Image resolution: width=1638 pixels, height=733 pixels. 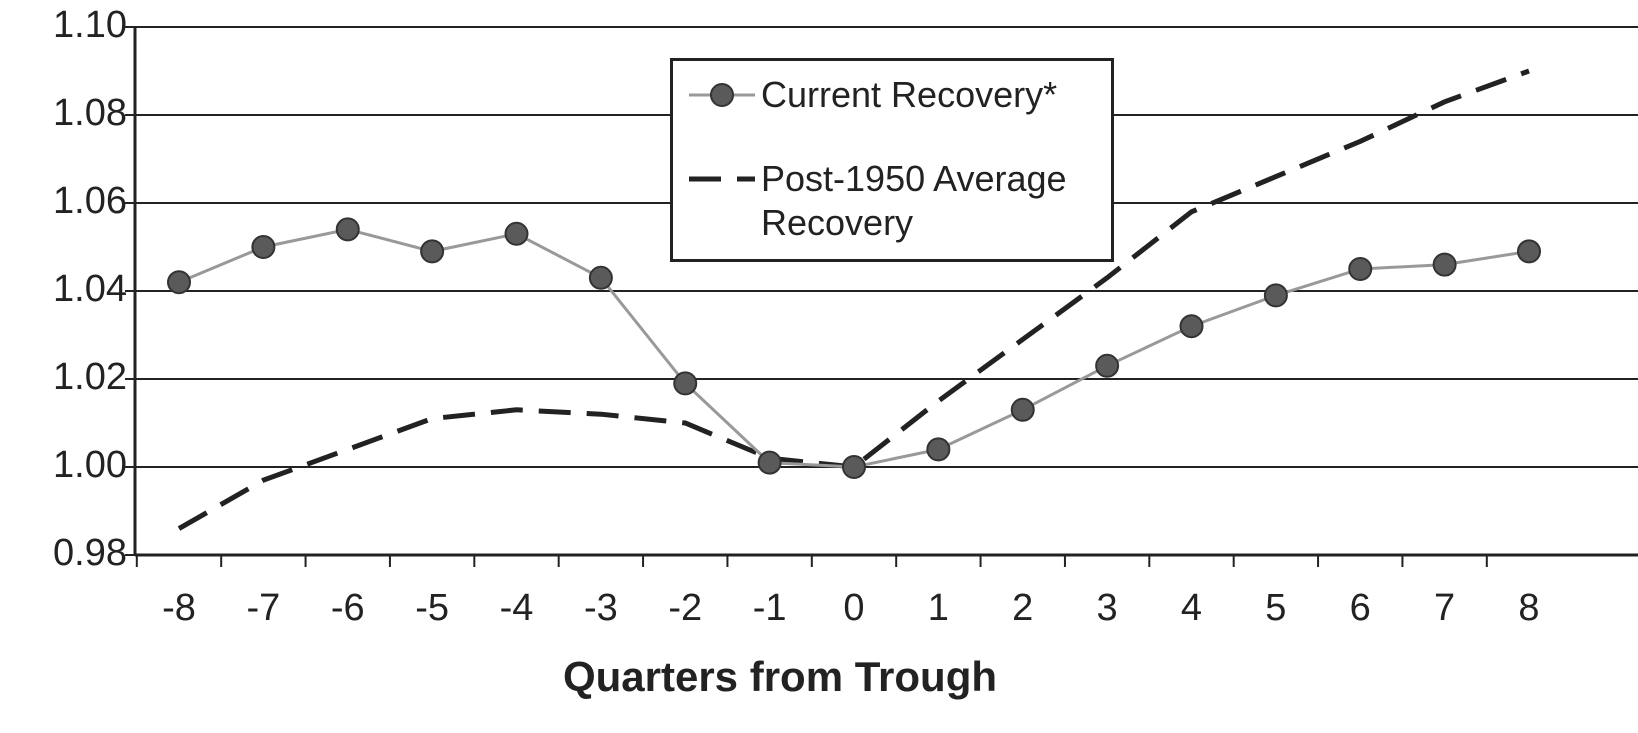 What do you see at coordinates (1022, 608) in the screenshot?
I see `x-tick-label: 2` at bounding box center [1022, 608].